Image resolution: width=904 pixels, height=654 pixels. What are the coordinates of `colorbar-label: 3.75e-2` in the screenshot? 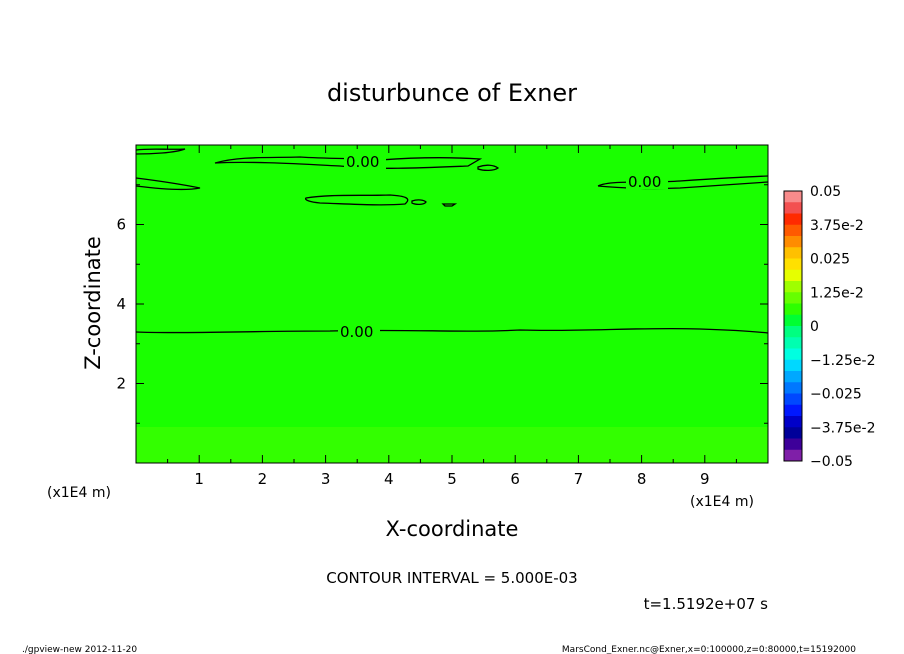 It's located at (837, 226).